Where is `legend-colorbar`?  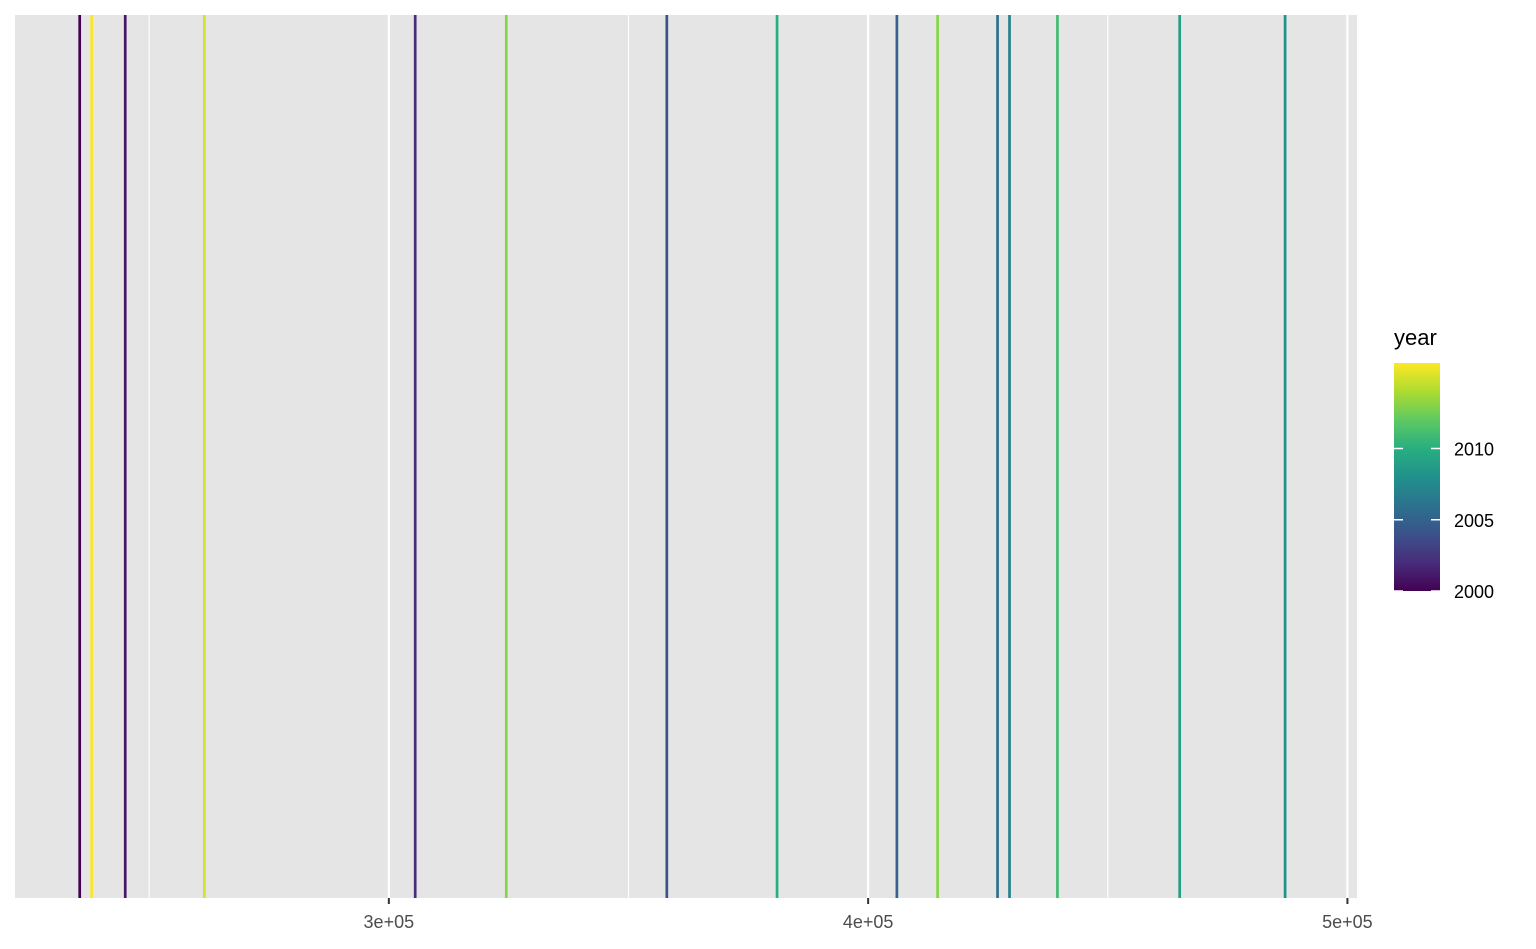 legend-colorbar is located at coordinates (1417, 477).